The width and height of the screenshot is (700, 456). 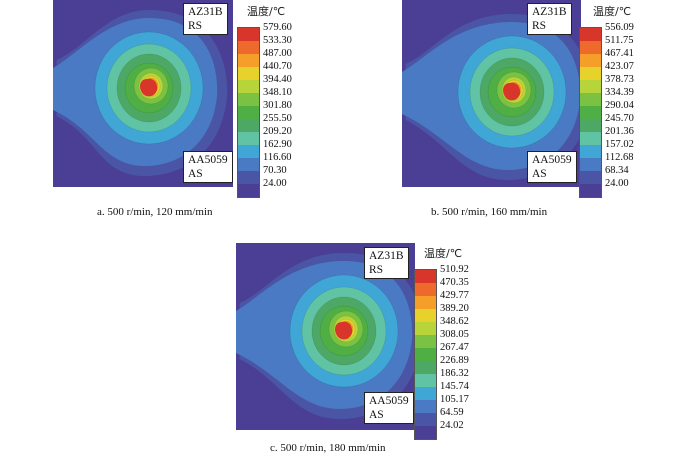 What do you see at coordinates (454, 308) in the screenshot?
I see `legend-tick-label: 389.20` at bounding box center [454, 308].